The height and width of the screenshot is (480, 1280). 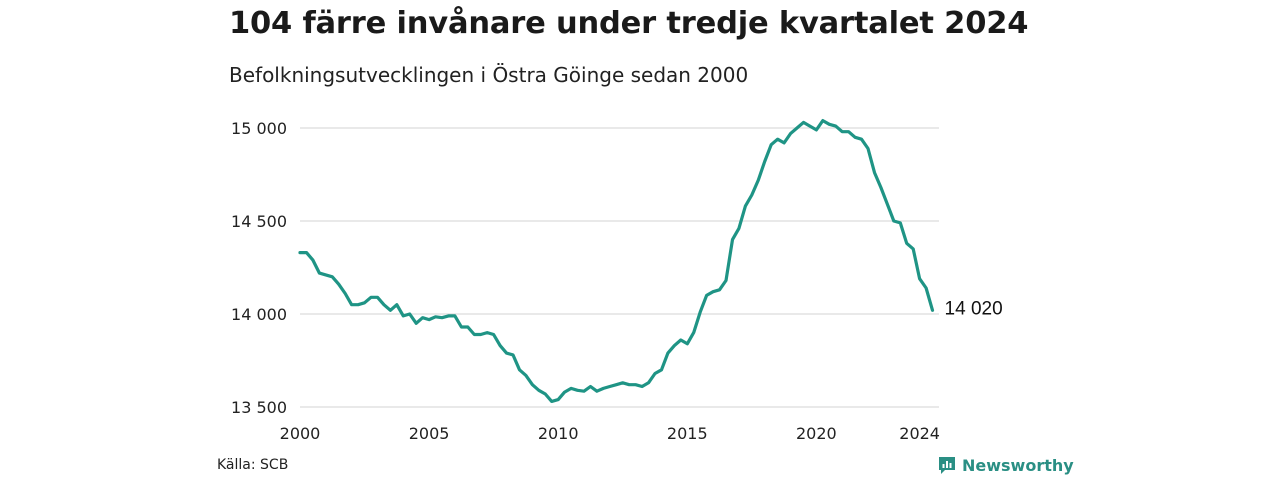 I want to click on source-note: Källa: SCB, so click(x=253, y=465).